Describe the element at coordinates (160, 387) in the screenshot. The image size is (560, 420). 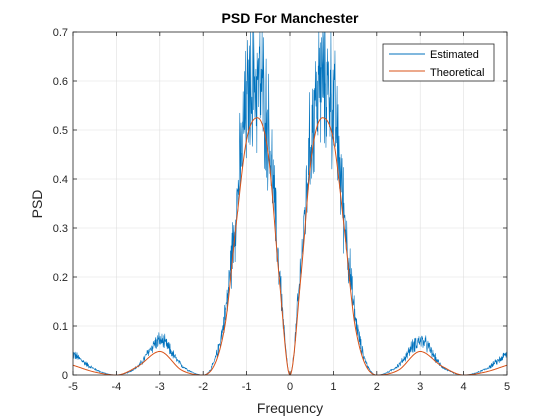
I see `x-tick-label: -3` at that location.